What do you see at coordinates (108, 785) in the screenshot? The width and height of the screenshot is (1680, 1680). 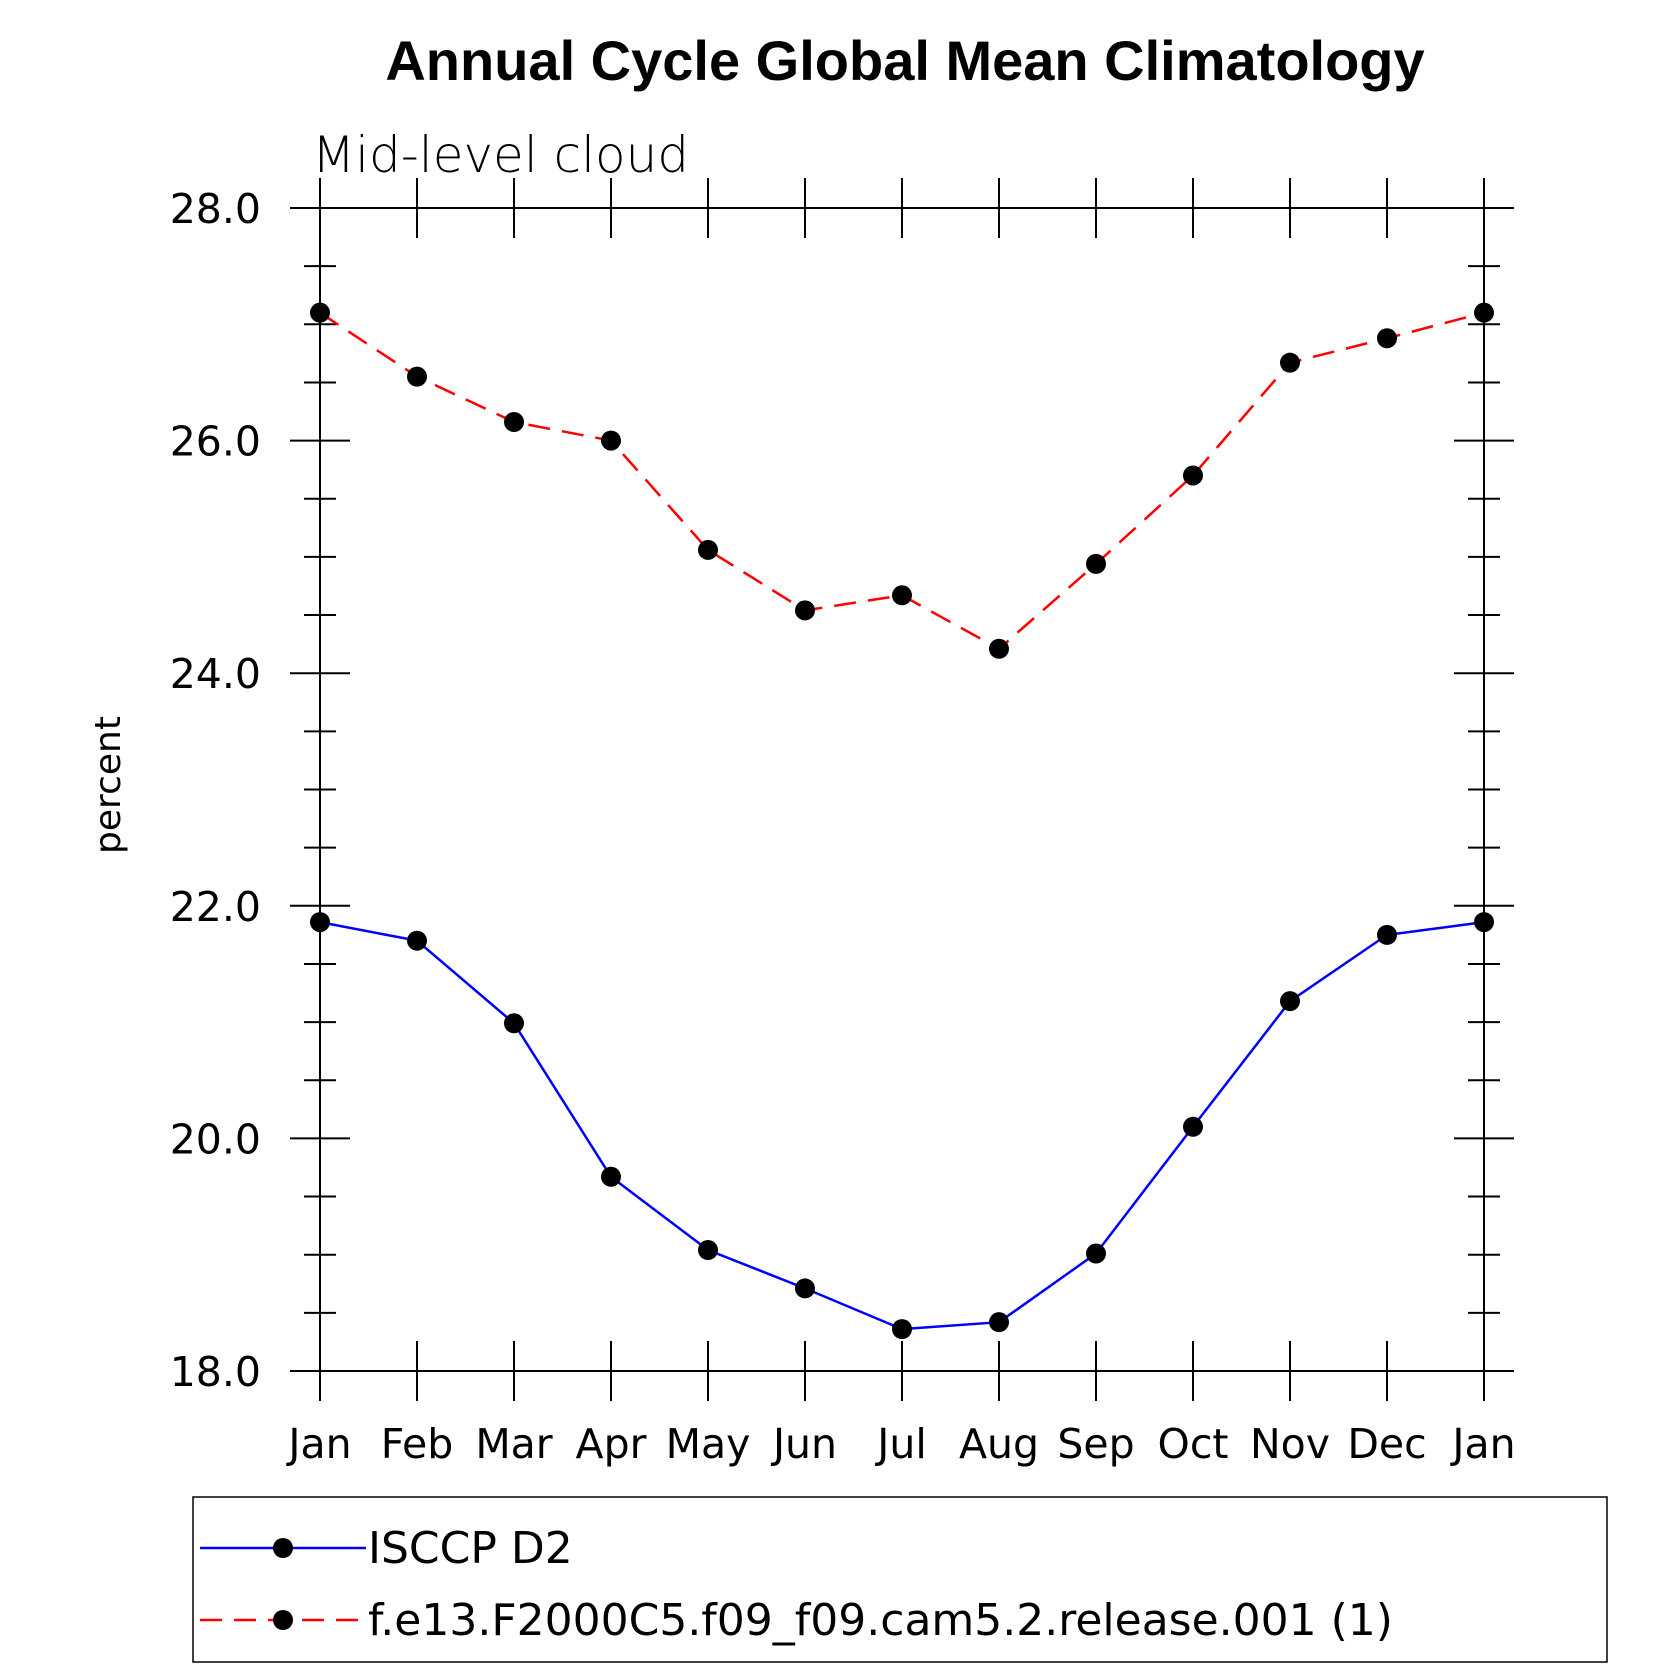 I see `y-axis-label: percent` at bounding box center [108, 785].